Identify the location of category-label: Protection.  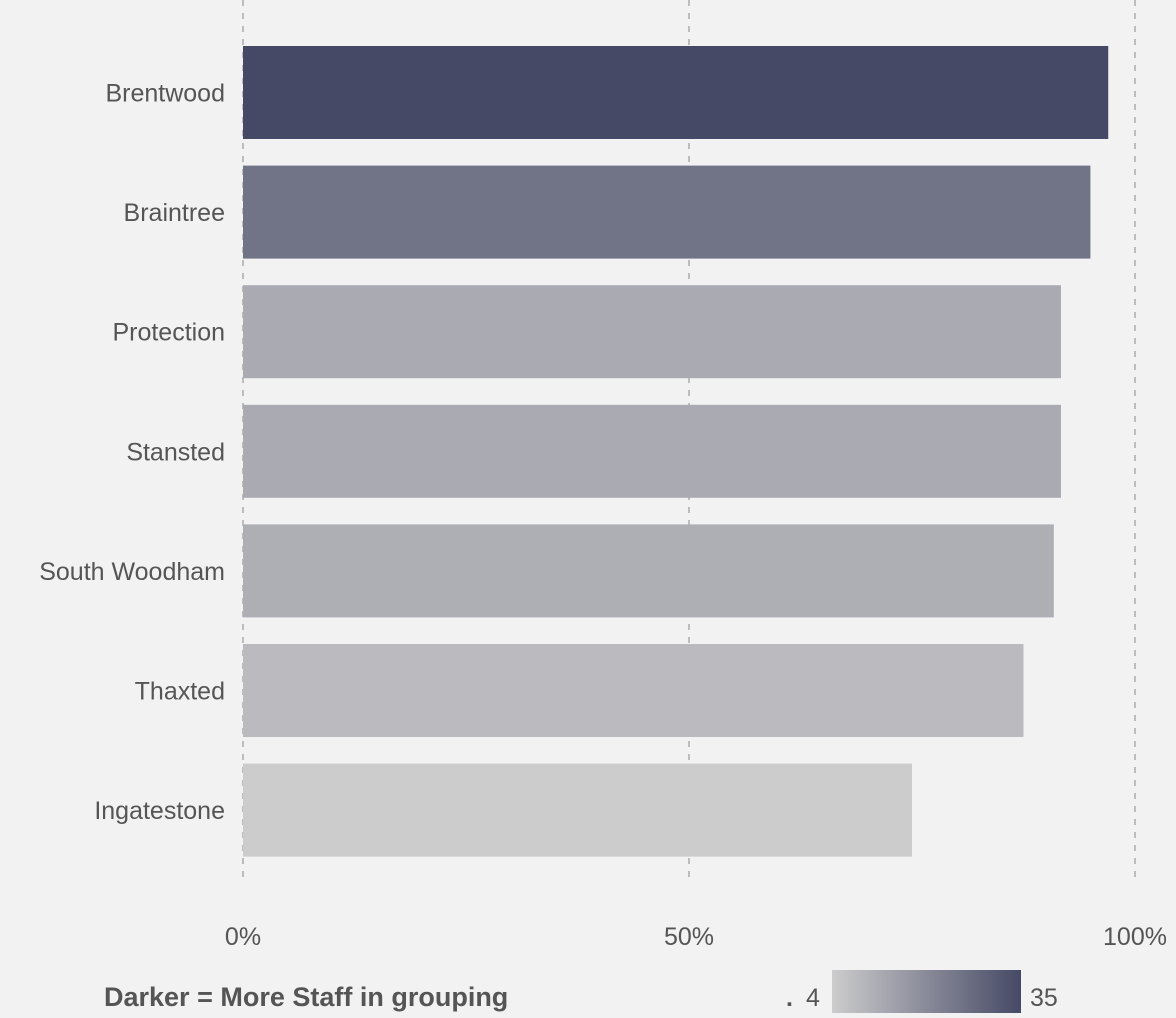
(168, 333).